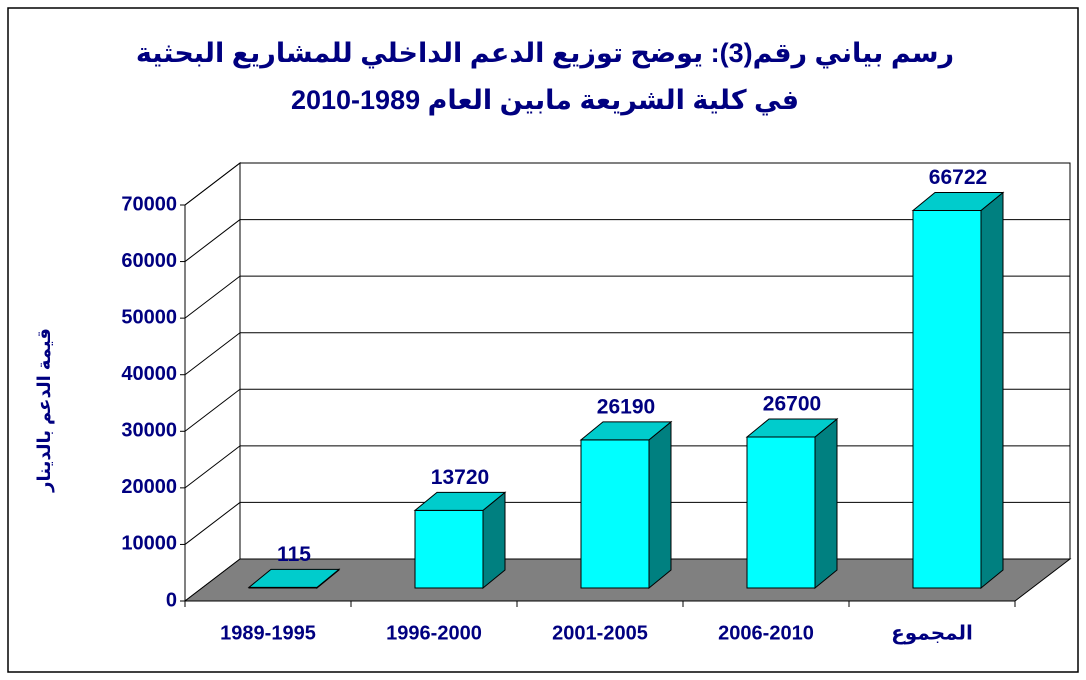 The width and height of the screenshot is (1086, 680). Describe the element at coordinates (932, 633) in the screenshot. I see `x-tick-label: المجموع` at that location.